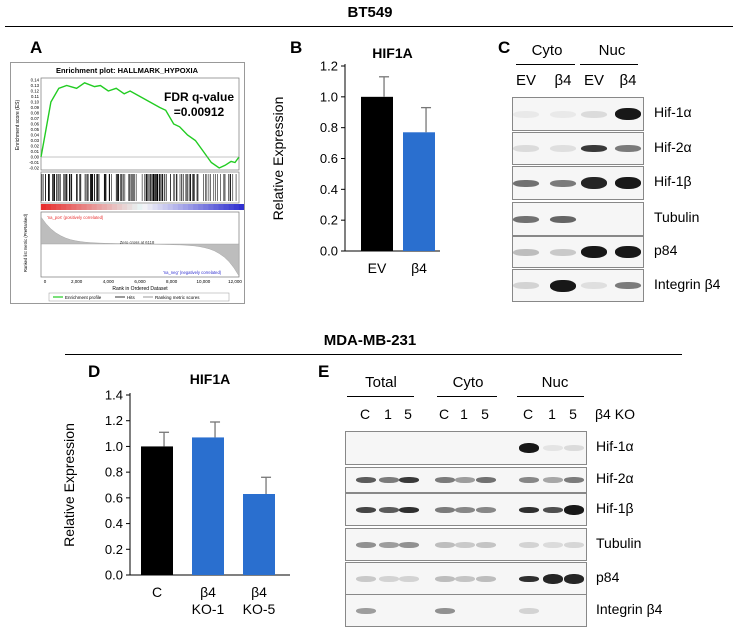  Describe the element at coordinates (608, 576) in the screenshot. I see `blot-row-label: p84` at that location.